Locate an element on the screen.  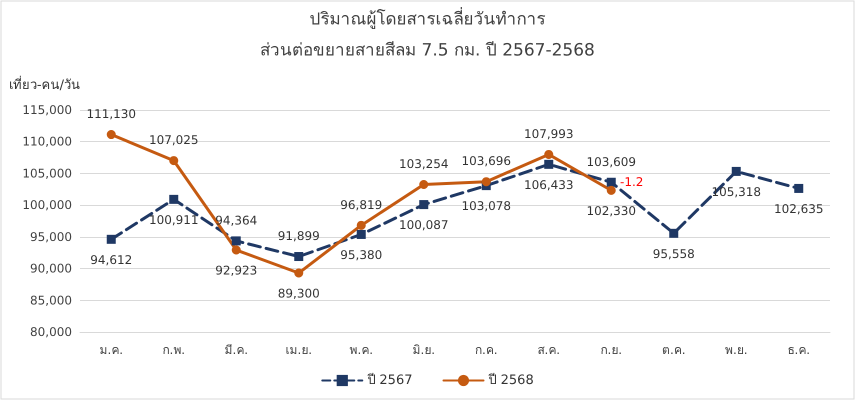
y-axis-title: เที่ยว-คน/วัน is located at coordinates (44, 84).